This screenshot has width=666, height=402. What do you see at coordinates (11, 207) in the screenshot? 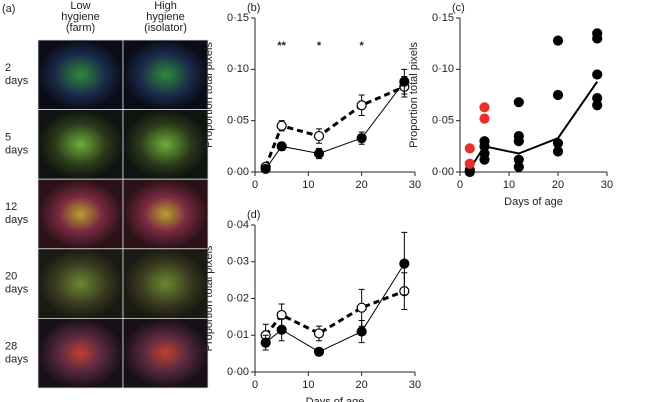
I see `row-label: 12` at bounding box center [11, 207].